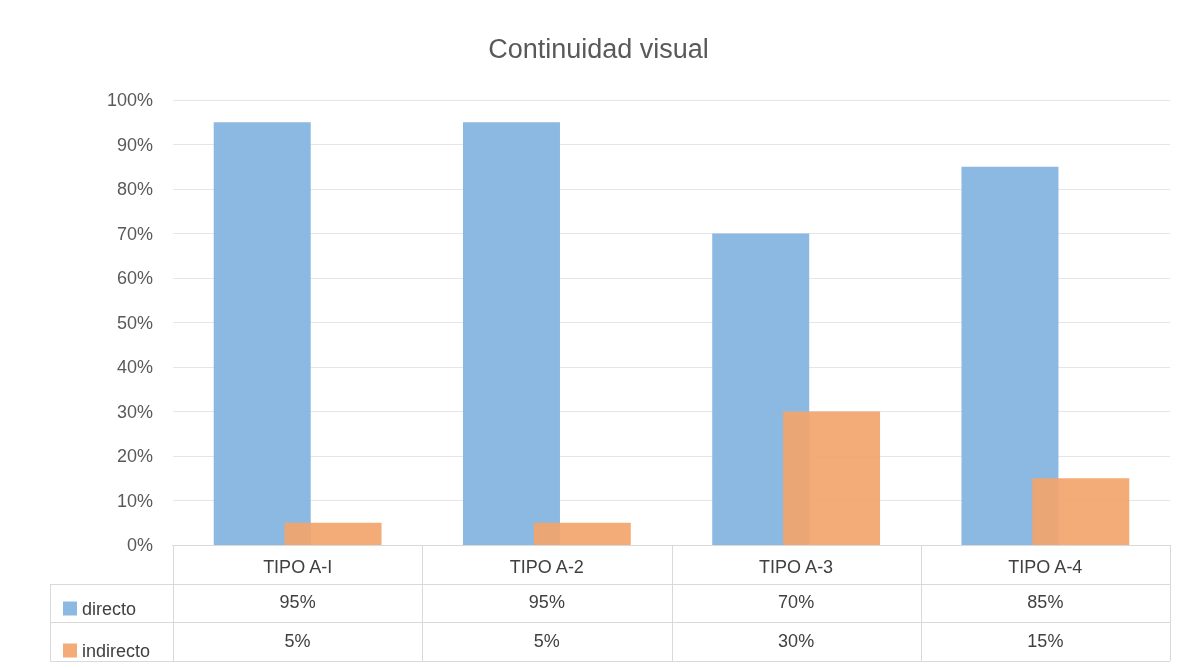 This screenshot has width=1197, height=668. What do you see at coordinates (796, 603) in the screenshot?
I see `data-label: 70%` at bounding box center [796, 603].